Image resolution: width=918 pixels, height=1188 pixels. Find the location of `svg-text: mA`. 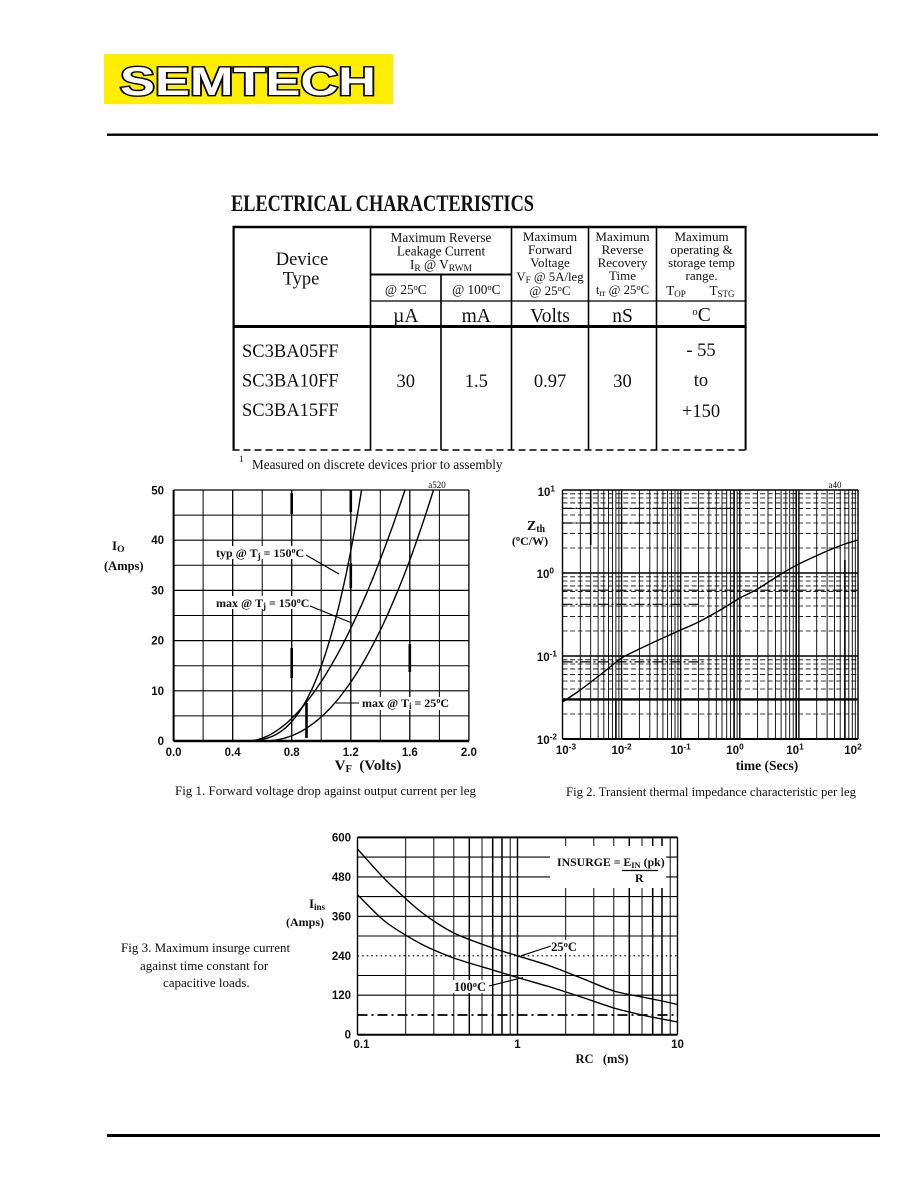

svg-text: mA is located at coordinates (476, 316).